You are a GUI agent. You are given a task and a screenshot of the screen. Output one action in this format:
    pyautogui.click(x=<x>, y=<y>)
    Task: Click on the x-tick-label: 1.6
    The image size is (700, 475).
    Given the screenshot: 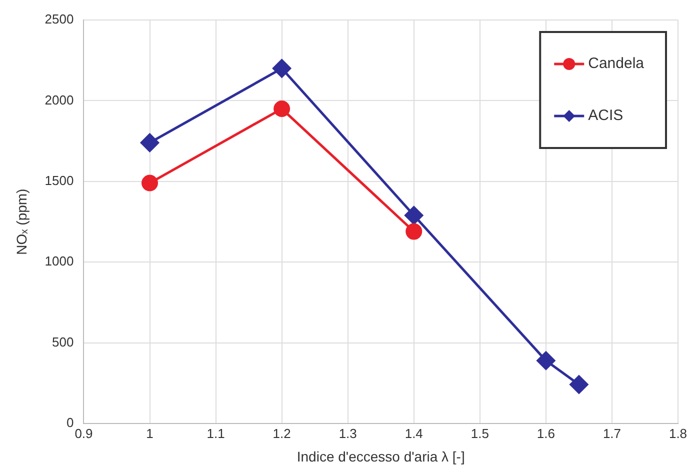 What is the action you would take?
    pyautogui.click(x=545, y=433)
    